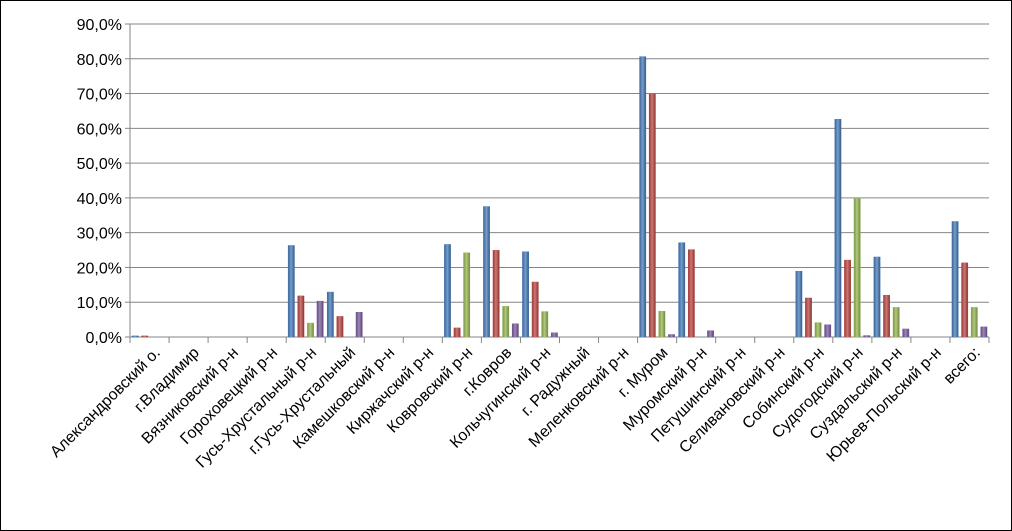 Image resolution: width=1012 pixels, height=531 pixels. Describe the element at coordinates (99, 303) in the screenshot. I see `y-tick-label: 10,0%` at that location.